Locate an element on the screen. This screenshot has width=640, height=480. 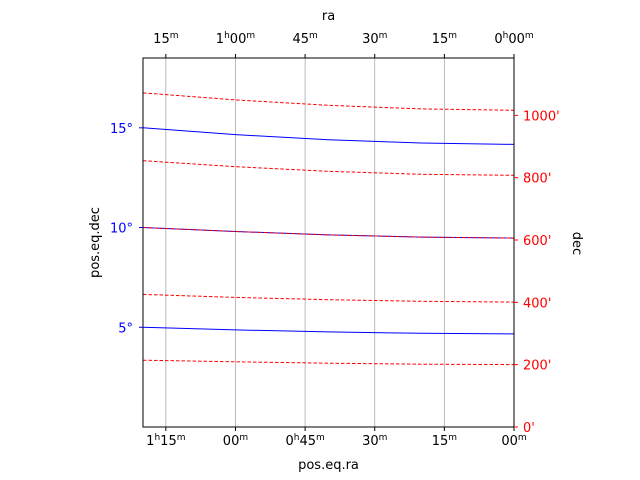
top-tick-label: 1h00m is located at coordinates (235, 39).